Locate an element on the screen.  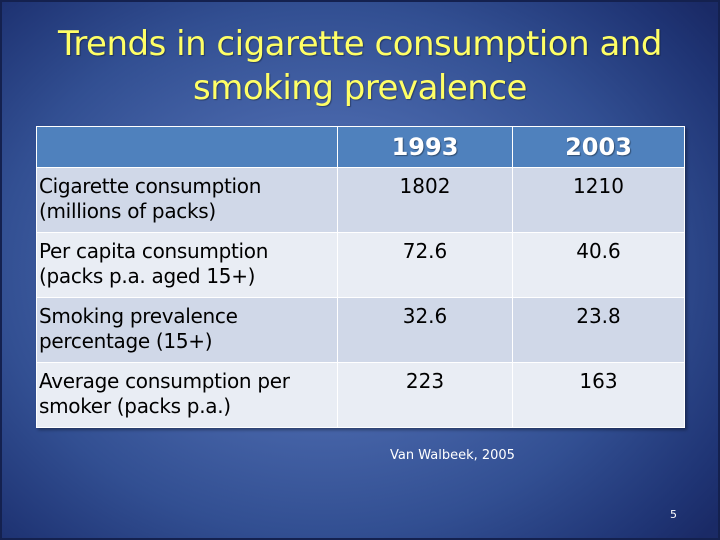
table-header-row: 1993 2003 is located at coordinates (360, 147).